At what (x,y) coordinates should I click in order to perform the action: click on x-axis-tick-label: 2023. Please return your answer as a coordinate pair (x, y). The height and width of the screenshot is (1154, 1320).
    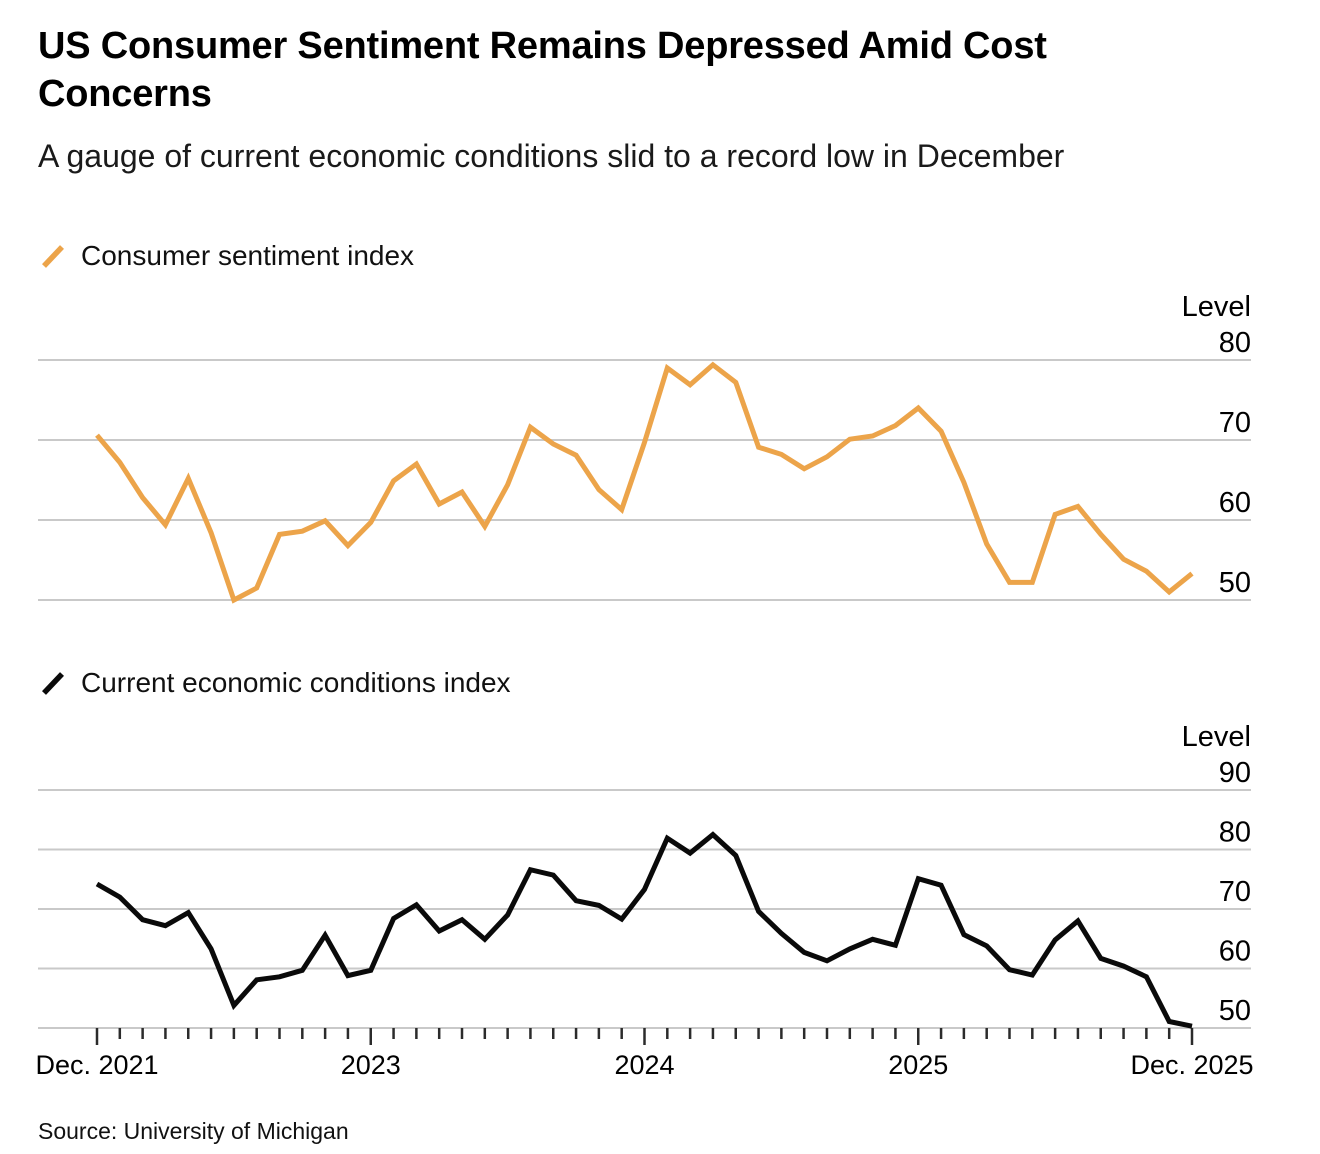
    Looking at the image, I should click on (371, 1065).